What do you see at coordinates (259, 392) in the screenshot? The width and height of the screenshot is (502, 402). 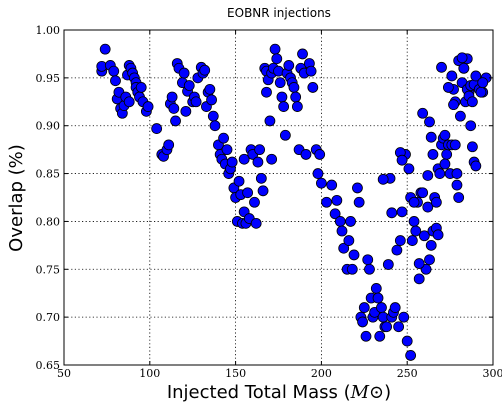 I see `x-axis-label-text: Injected Total Mass (` at bounding box center [259, 392].